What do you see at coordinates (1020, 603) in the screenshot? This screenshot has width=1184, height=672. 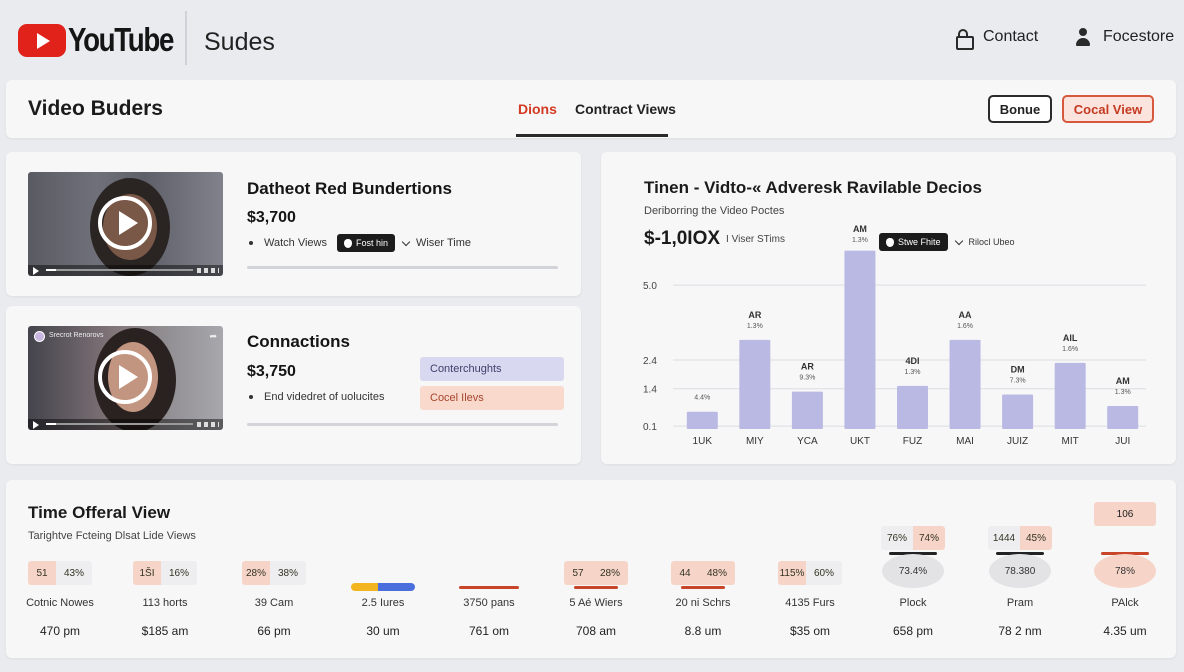 I see `column-name: Pram` at bounding box center [1020, 603].